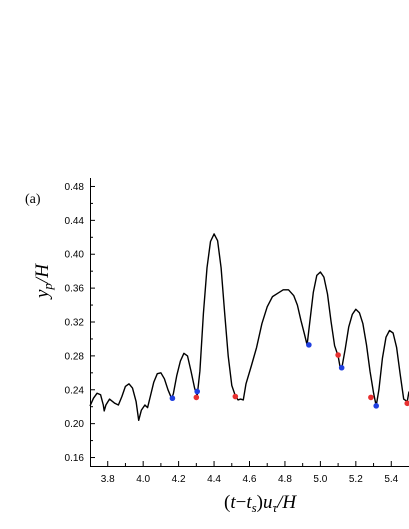 The height and width of the screenshot is (529, 409). I want to click on panel-label: (a), so click(33, 199).